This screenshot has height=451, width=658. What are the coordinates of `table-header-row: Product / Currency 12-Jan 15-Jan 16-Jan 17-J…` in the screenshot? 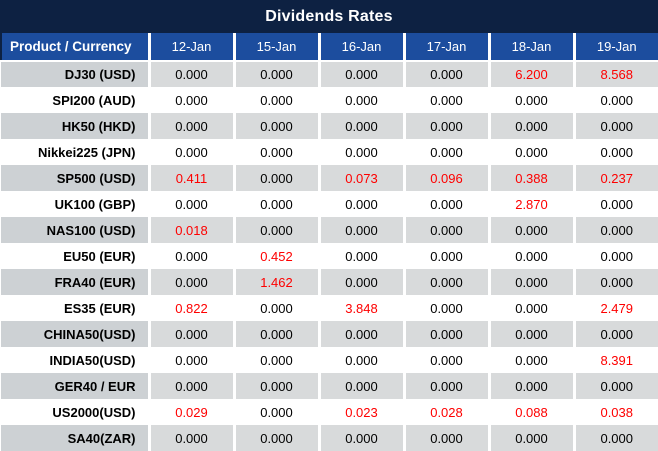 It's located at (329, 47).